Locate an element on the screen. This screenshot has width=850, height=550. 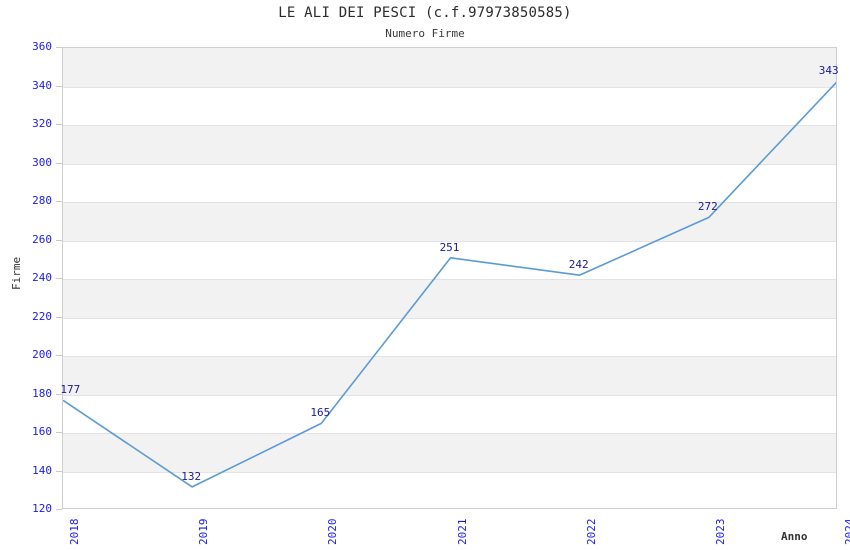
point-value-label: 165 is located at coordinates (320, 413).